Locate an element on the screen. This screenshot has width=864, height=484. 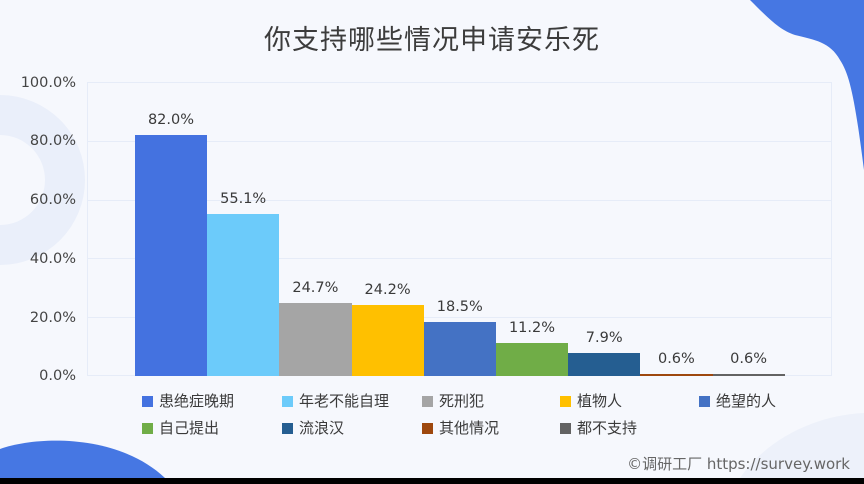
legend-label: 患绝症晚期 is located at coordinates (197, 401).